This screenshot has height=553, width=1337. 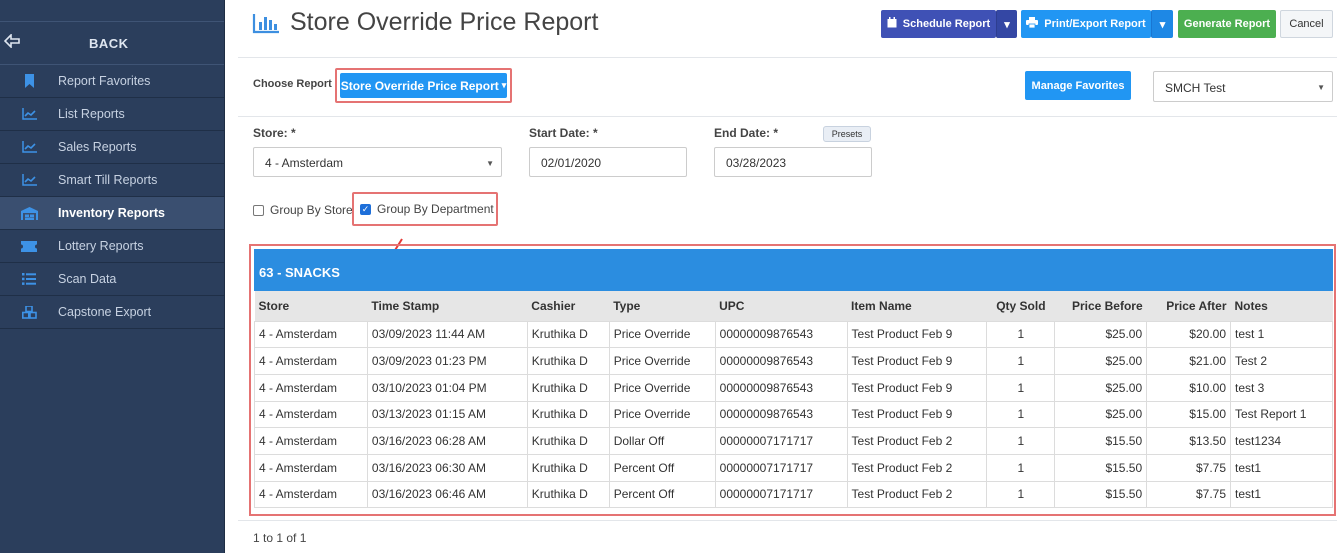 I want to click on schedule-report-button: Schedule Report, so click(x=938, y=24).